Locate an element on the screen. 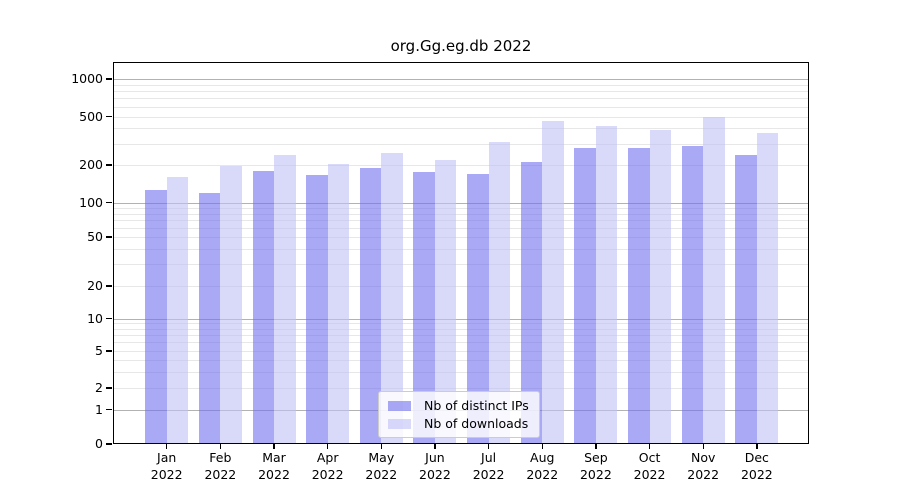 This screenshot has height=500, width=900. x-tick-label: May 2022 is located at coordinates (381, 466).